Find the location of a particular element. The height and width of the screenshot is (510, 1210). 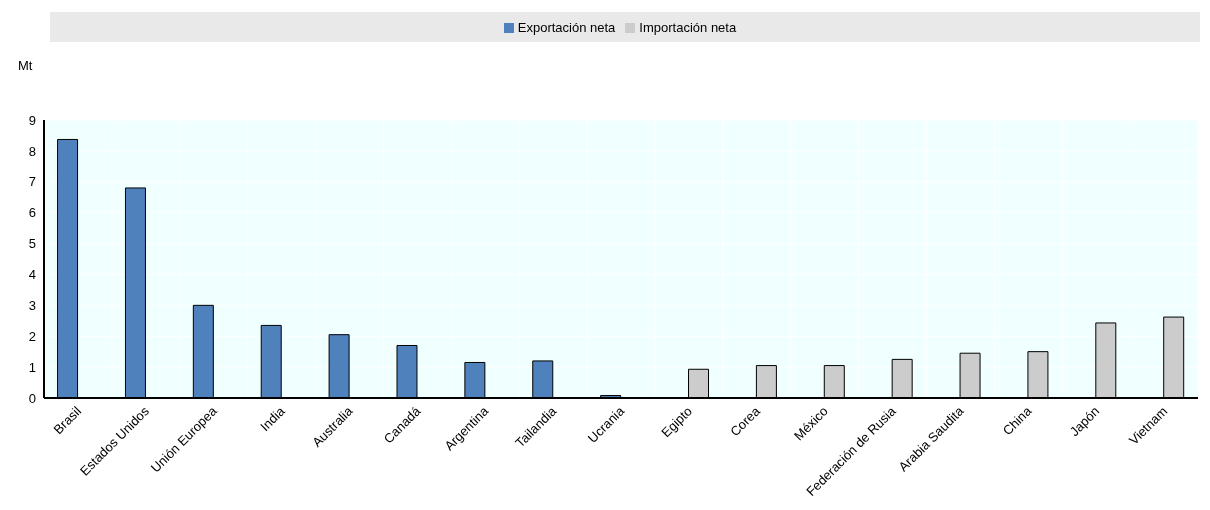

y-tick-label: 7 is located at coordinates (32, 182).